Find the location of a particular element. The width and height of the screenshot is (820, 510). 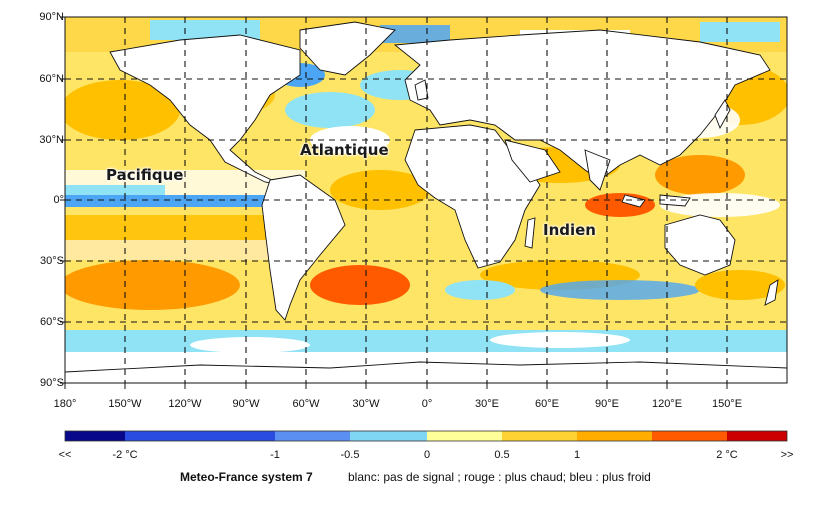

colorbar-label-minus05: -0.5 is located at coordinates (350, 455).